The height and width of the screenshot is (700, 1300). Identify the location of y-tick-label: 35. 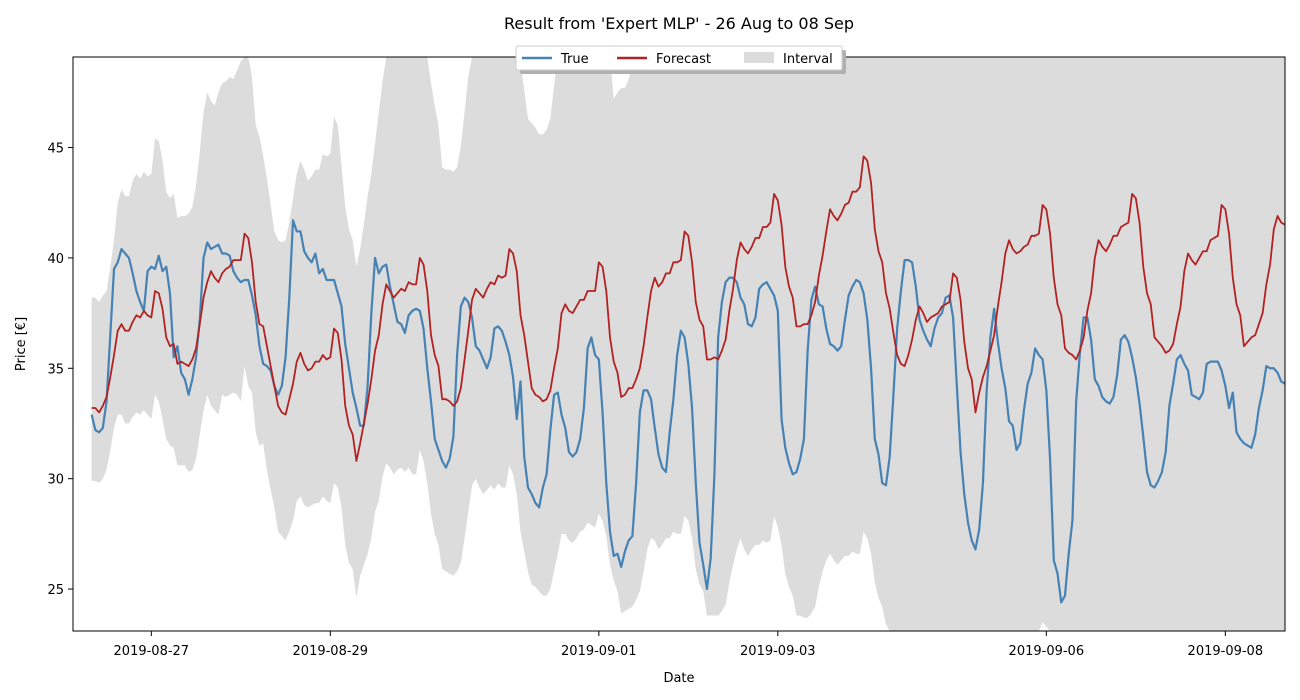
(55, 369).